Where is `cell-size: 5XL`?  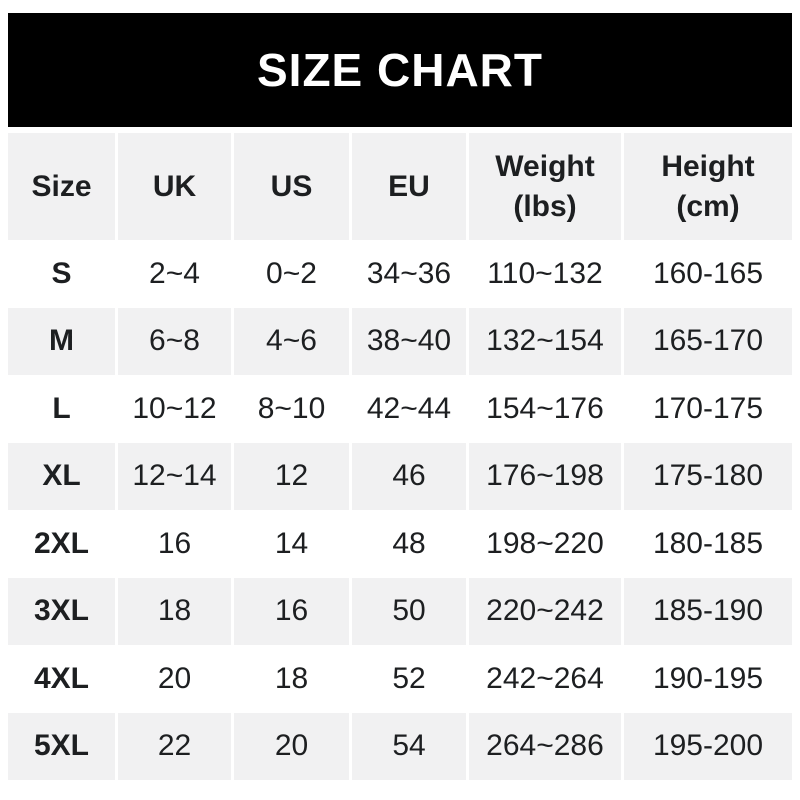
cell-size: 5XL is located at coordinates (61, 746).